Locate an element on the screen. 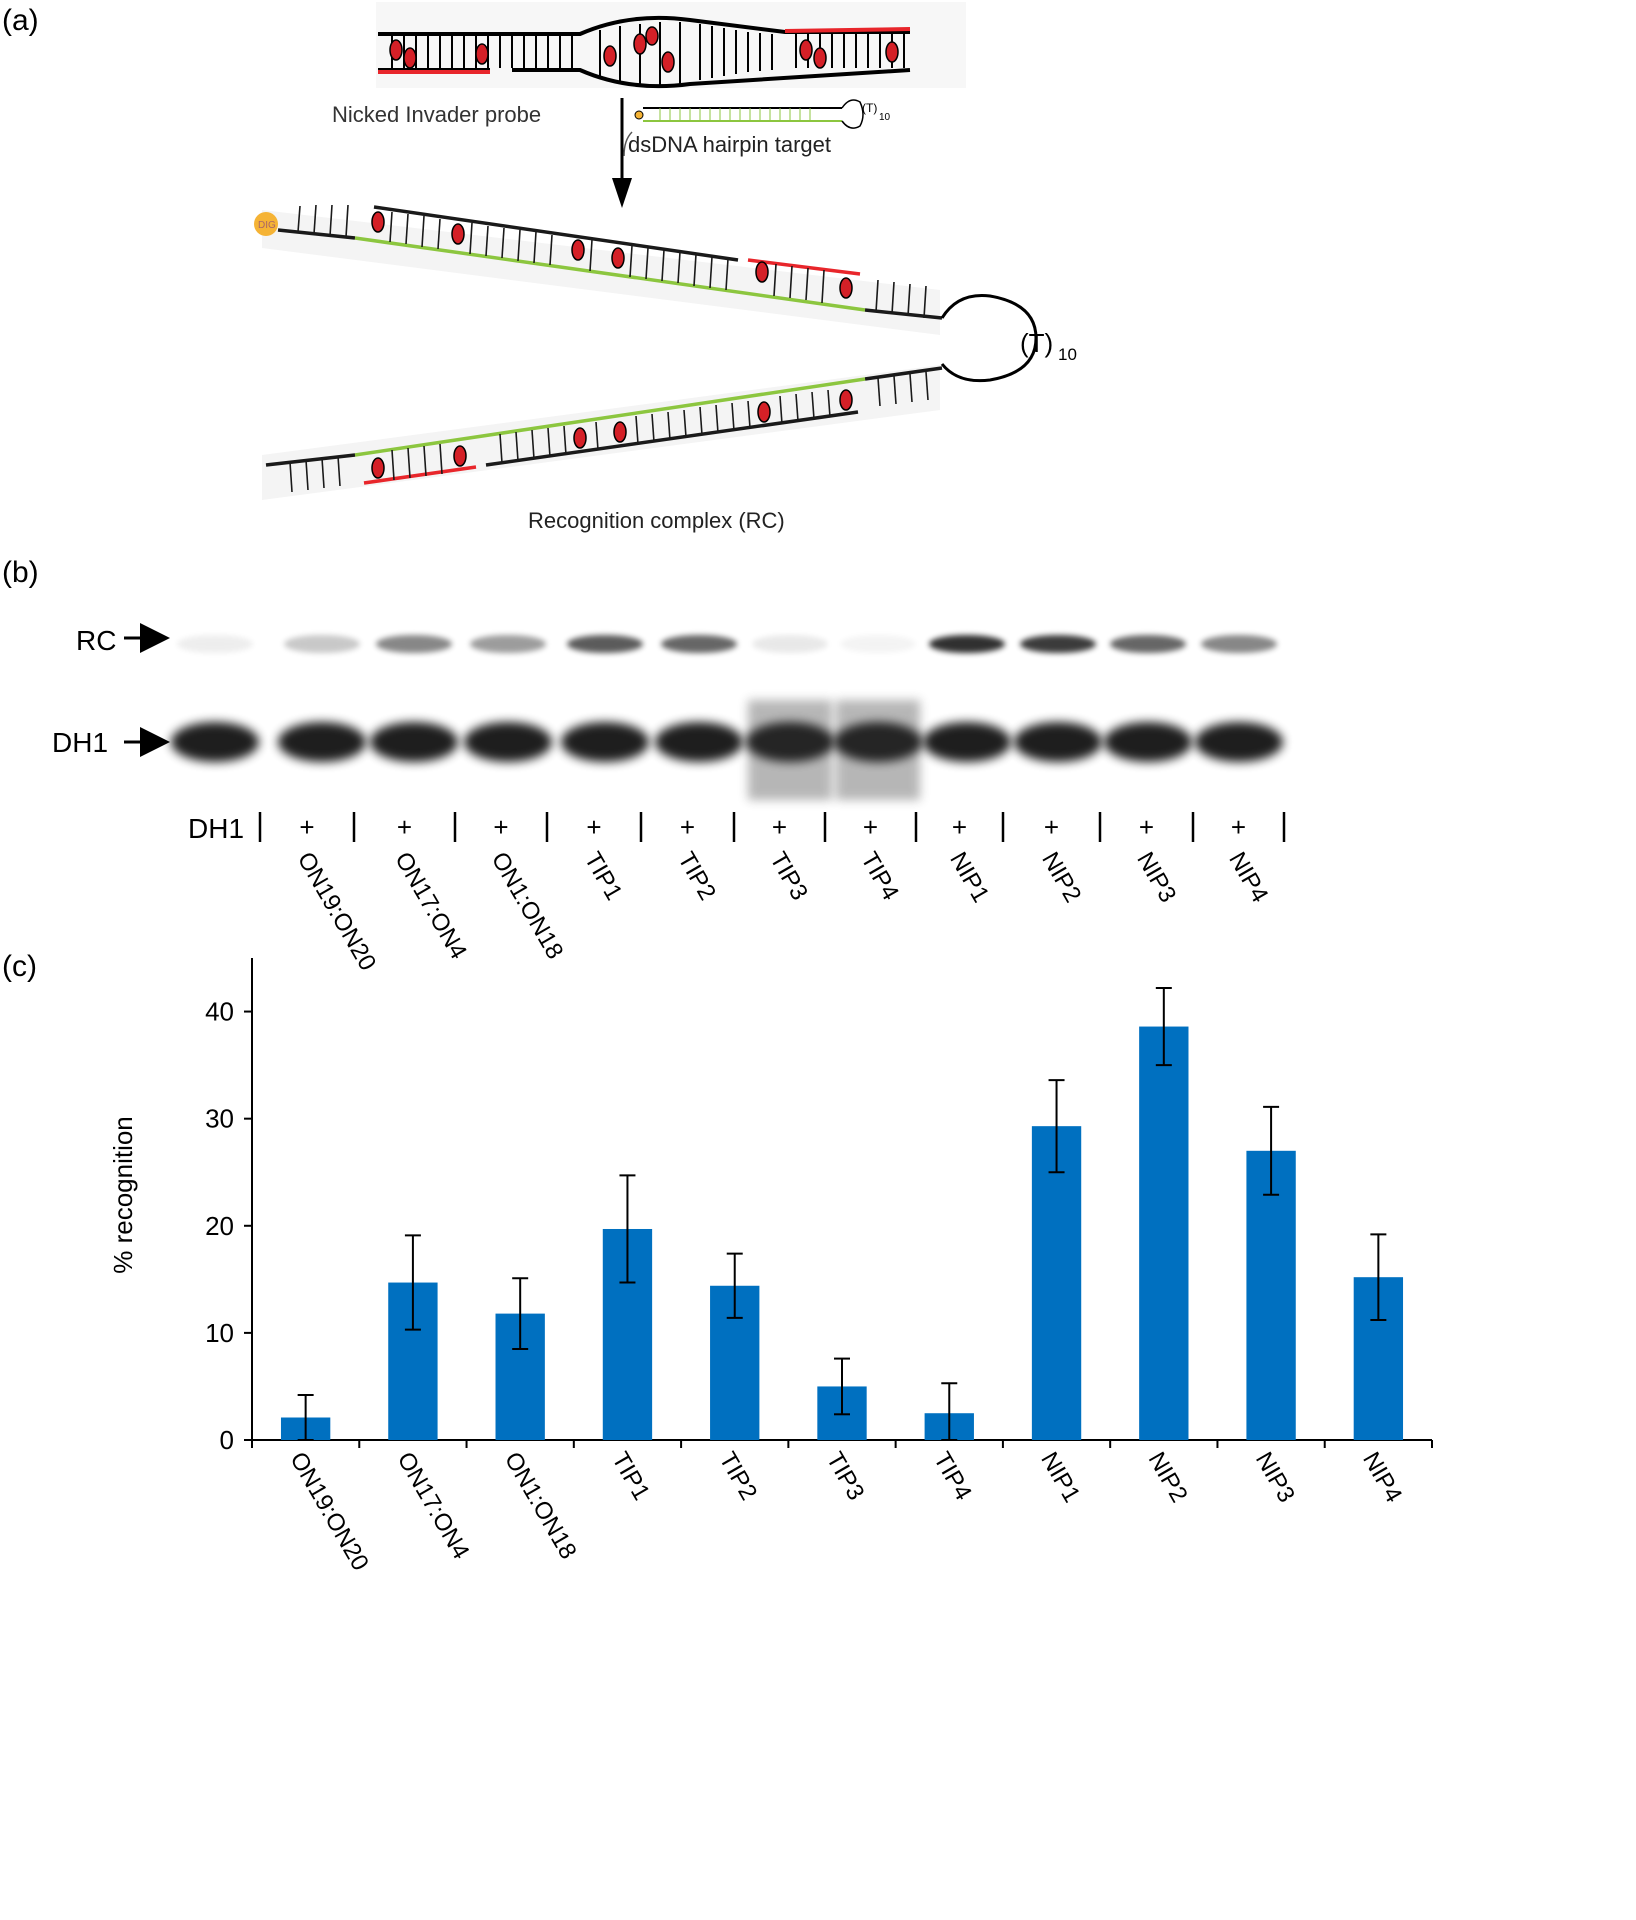  gel-image is located at coordinates (741, 710).